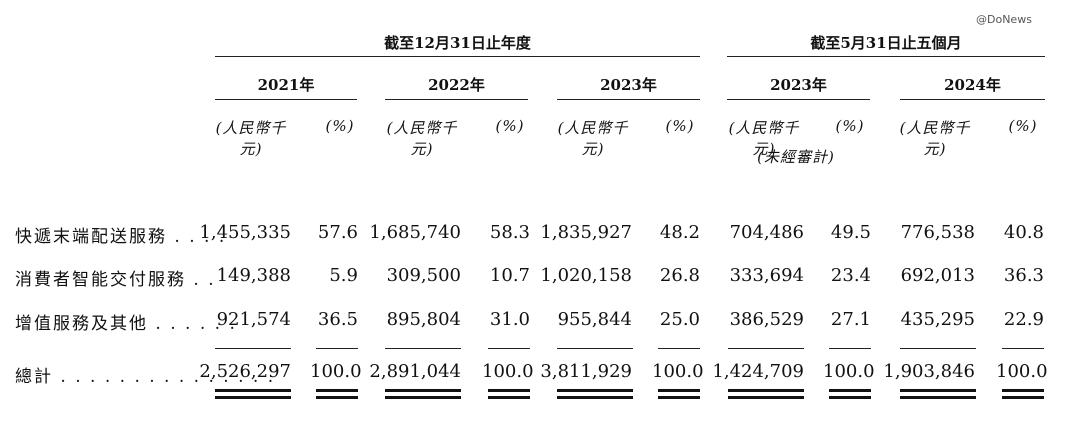  Describe the element at coordinates (509, 319) in the screenshot. I see `cell-pct: 31.0` at that location.